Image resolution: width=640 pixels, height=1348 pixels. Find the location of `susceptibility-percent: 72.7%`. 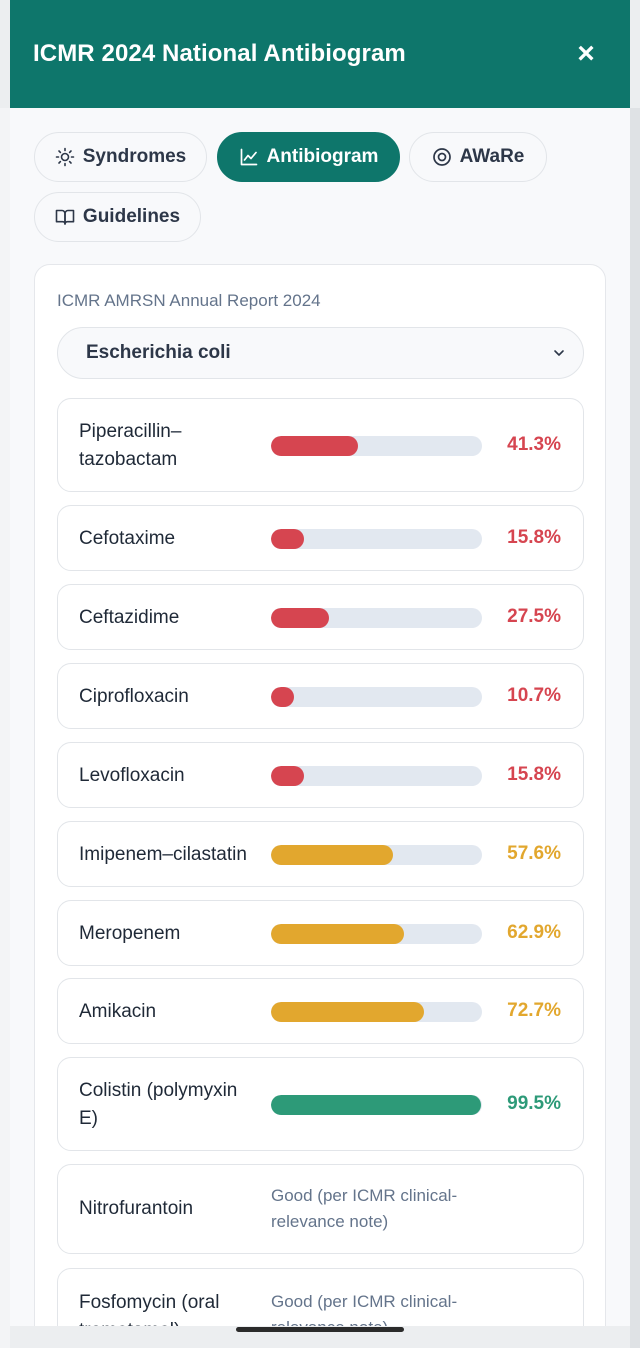

susceptibility-percent: 72.7% is located at coordinates (534, 1010).